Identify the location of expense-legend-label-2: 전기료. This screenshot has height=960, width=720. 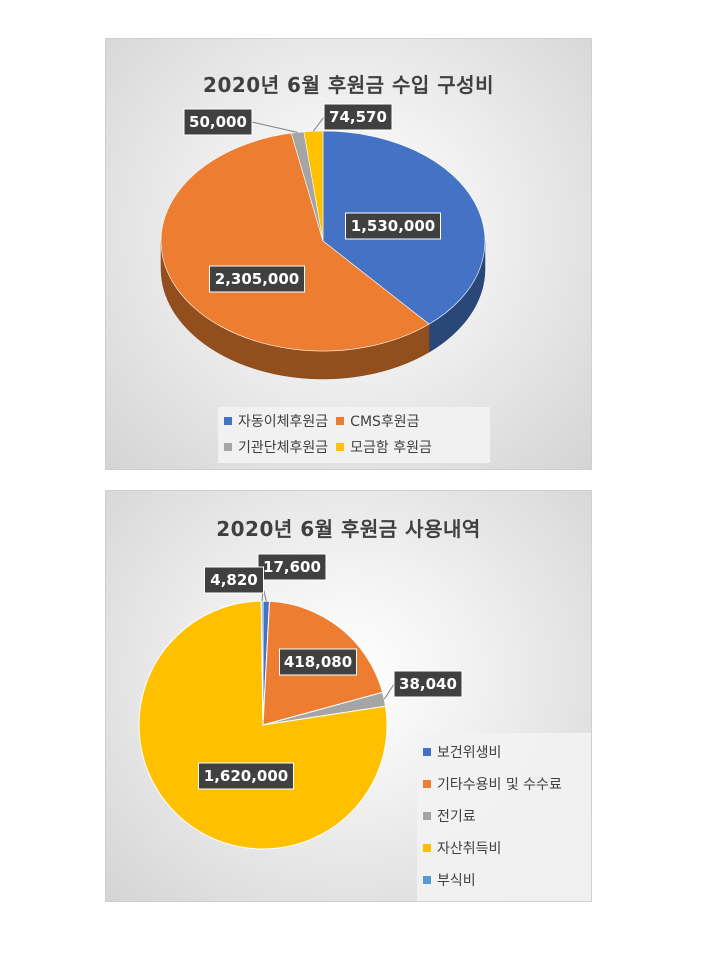
(456, 817).